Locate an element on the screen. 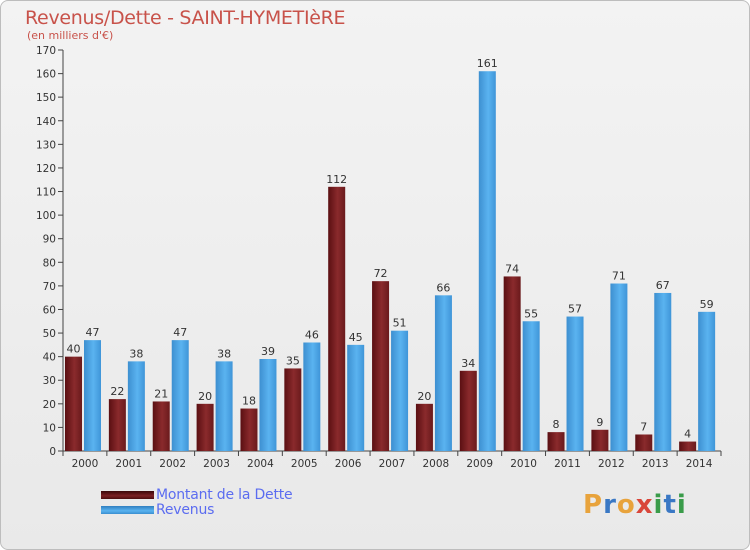  legend-item-revenue: Revenus is located at coordinates (196, 509).